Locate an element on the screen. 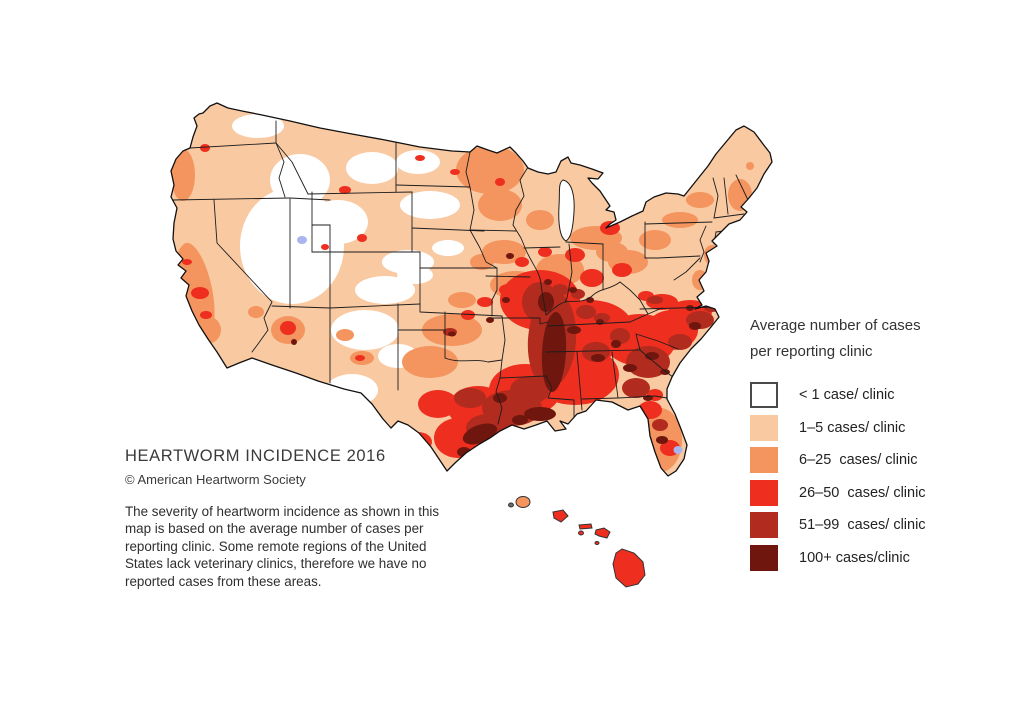 This screenshot has width=1024, height=707. legend-label: 51–99 cases/ clinic is located at coordinates (862, 525).